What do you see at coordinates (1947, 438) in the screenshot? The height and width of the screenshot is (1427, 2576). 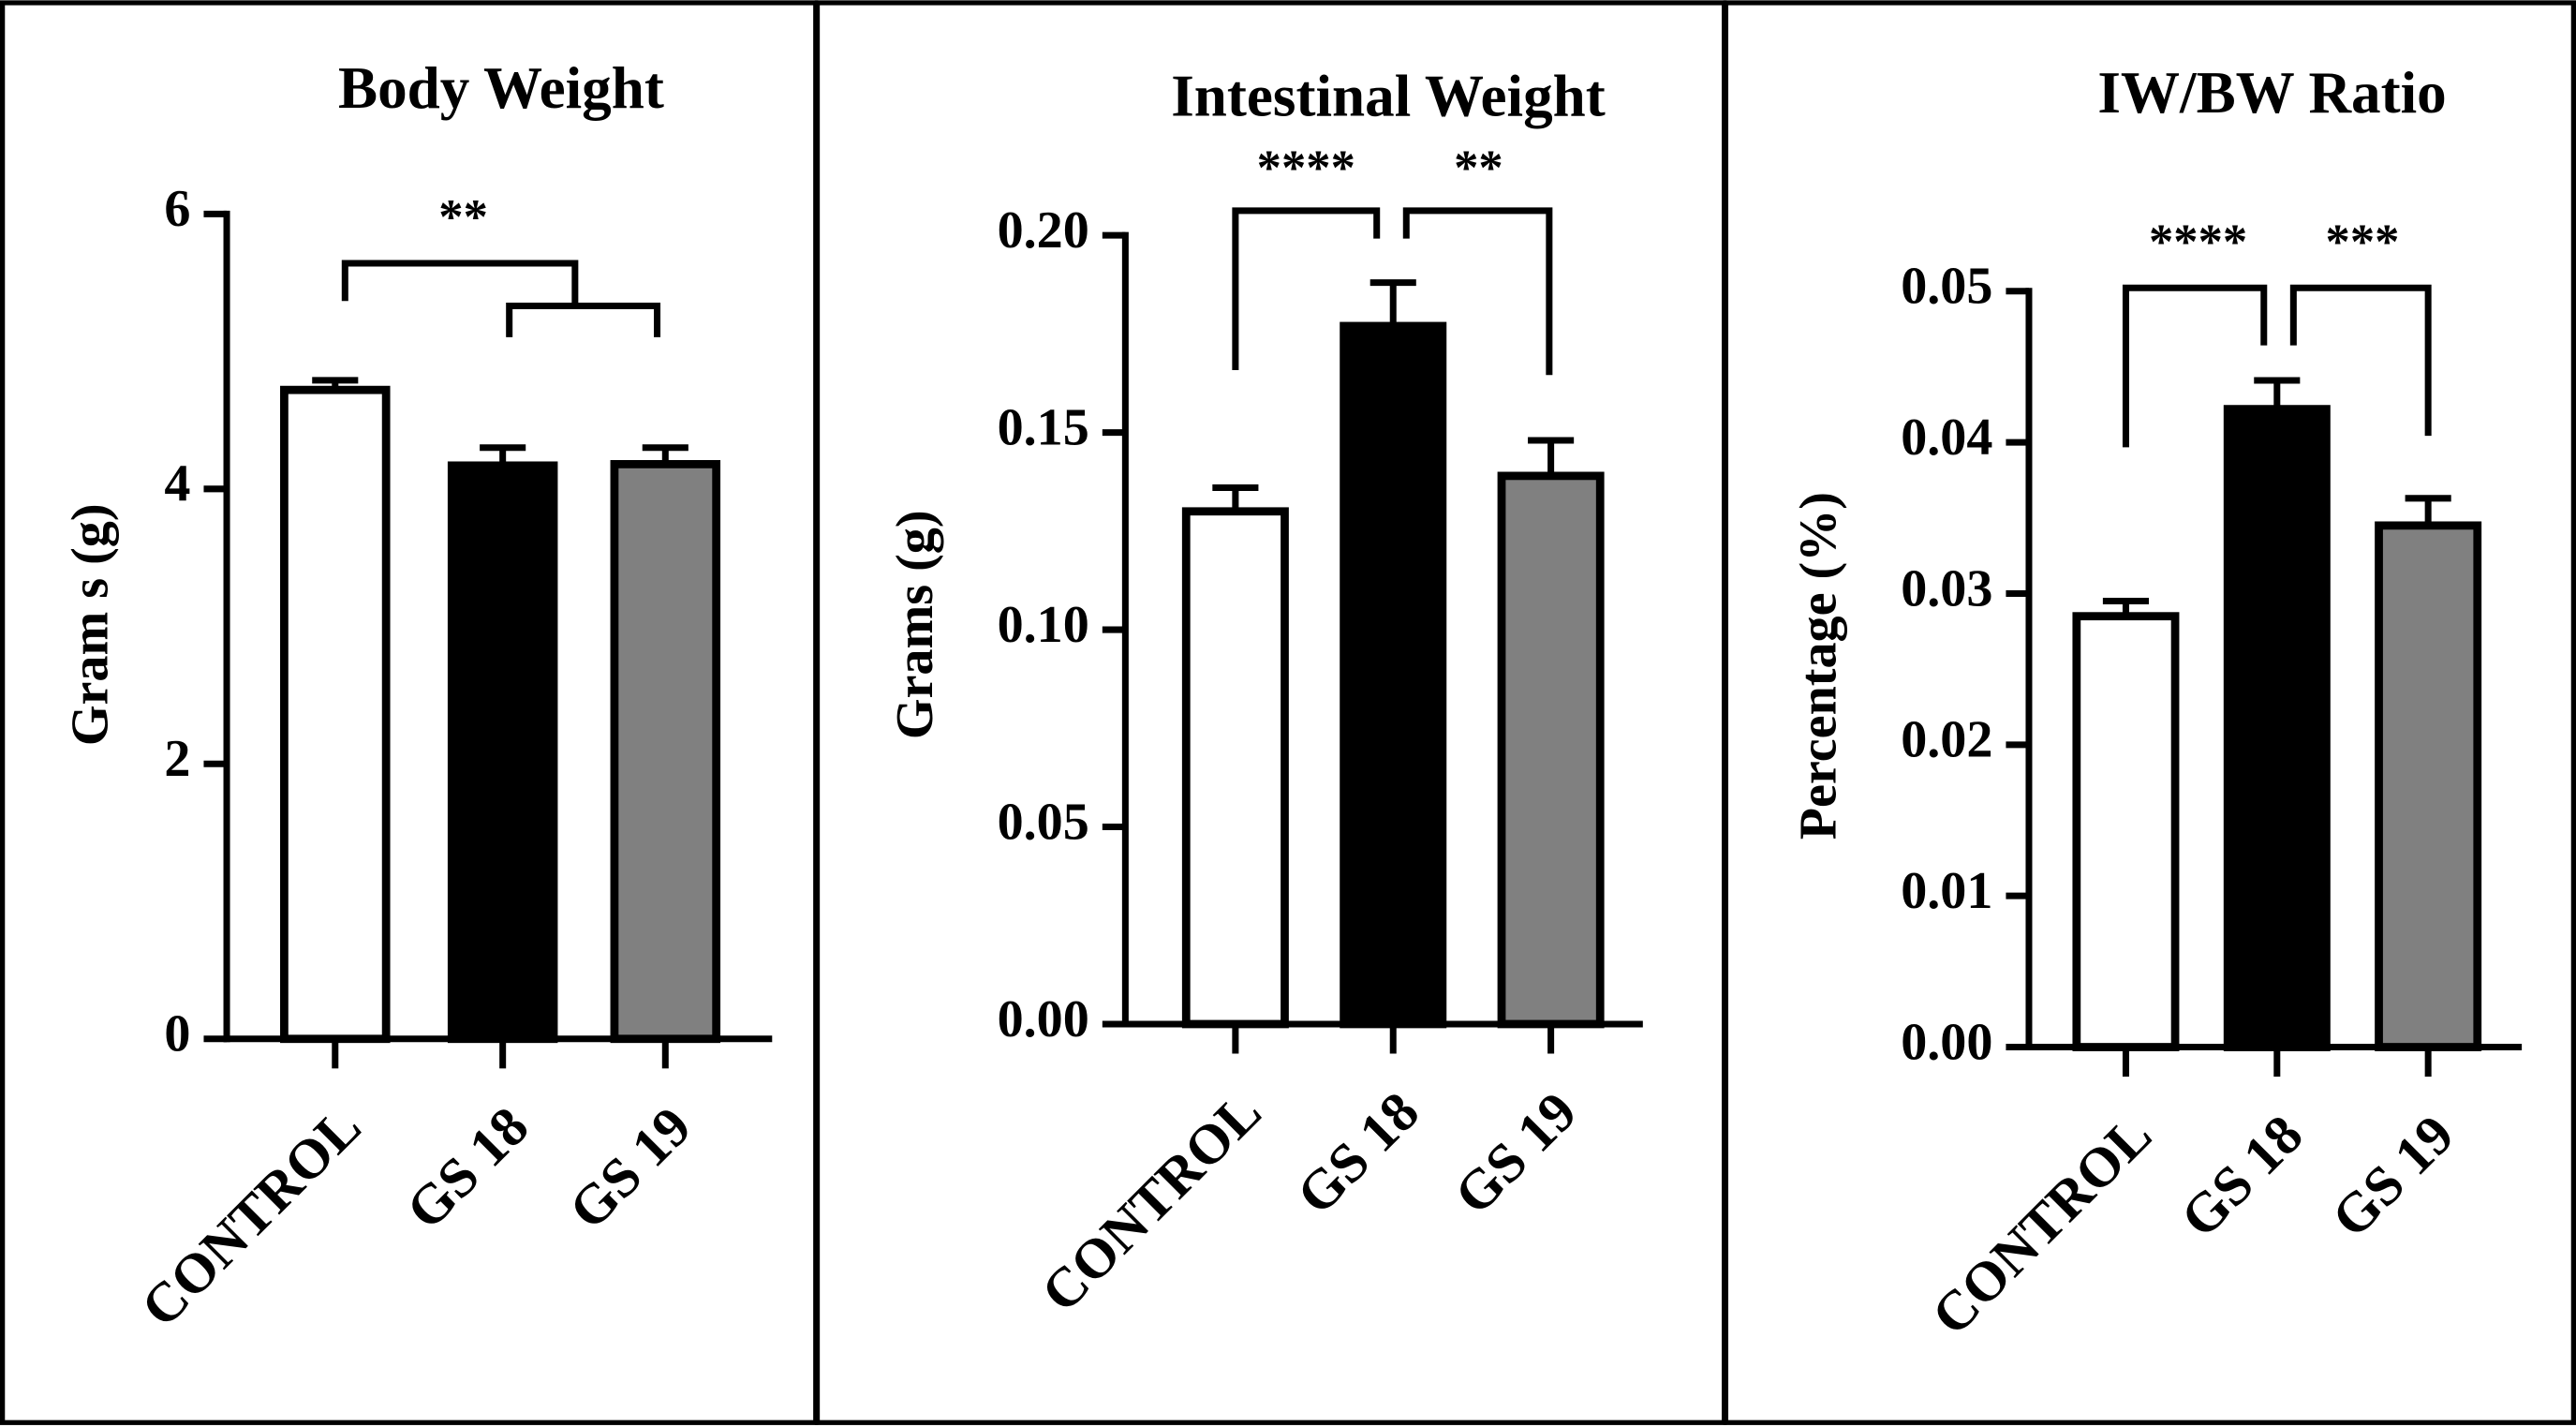 I see `y-tick-label: 0.04` at bounding box center [1947, 438].